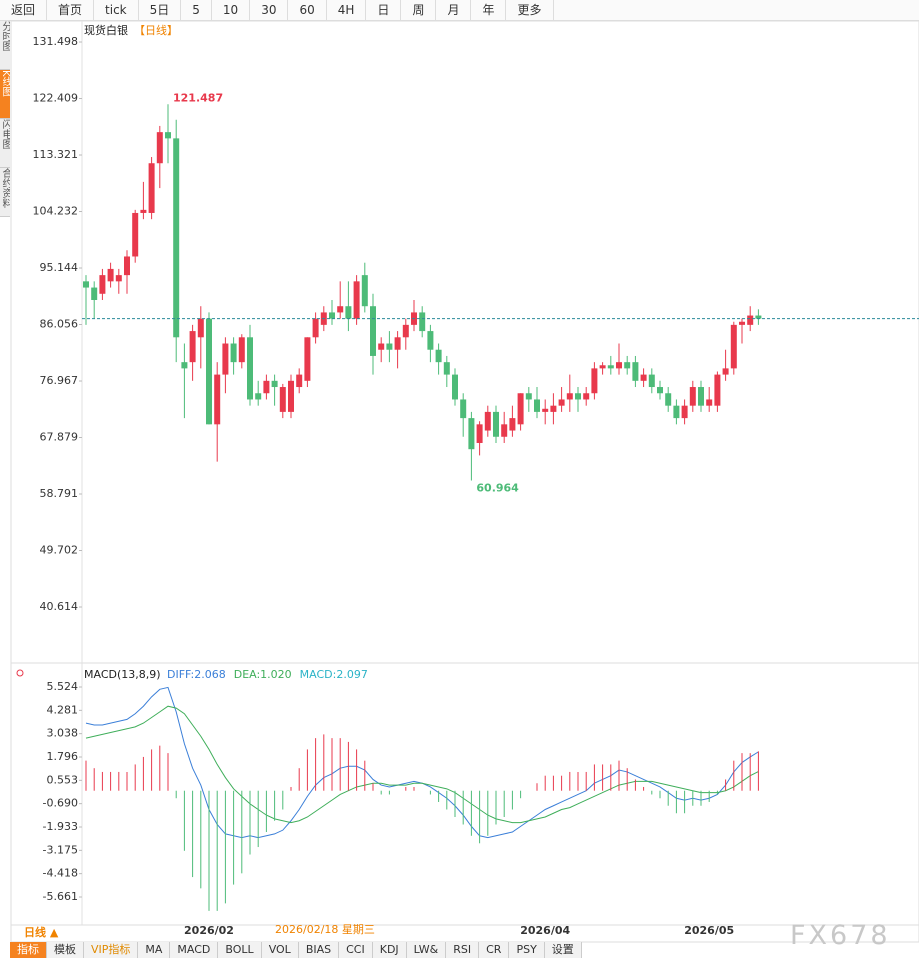  Describe the element at coordinates (240, 950) in the screenshot. I see `indicator-tab: BOLL` at that location.